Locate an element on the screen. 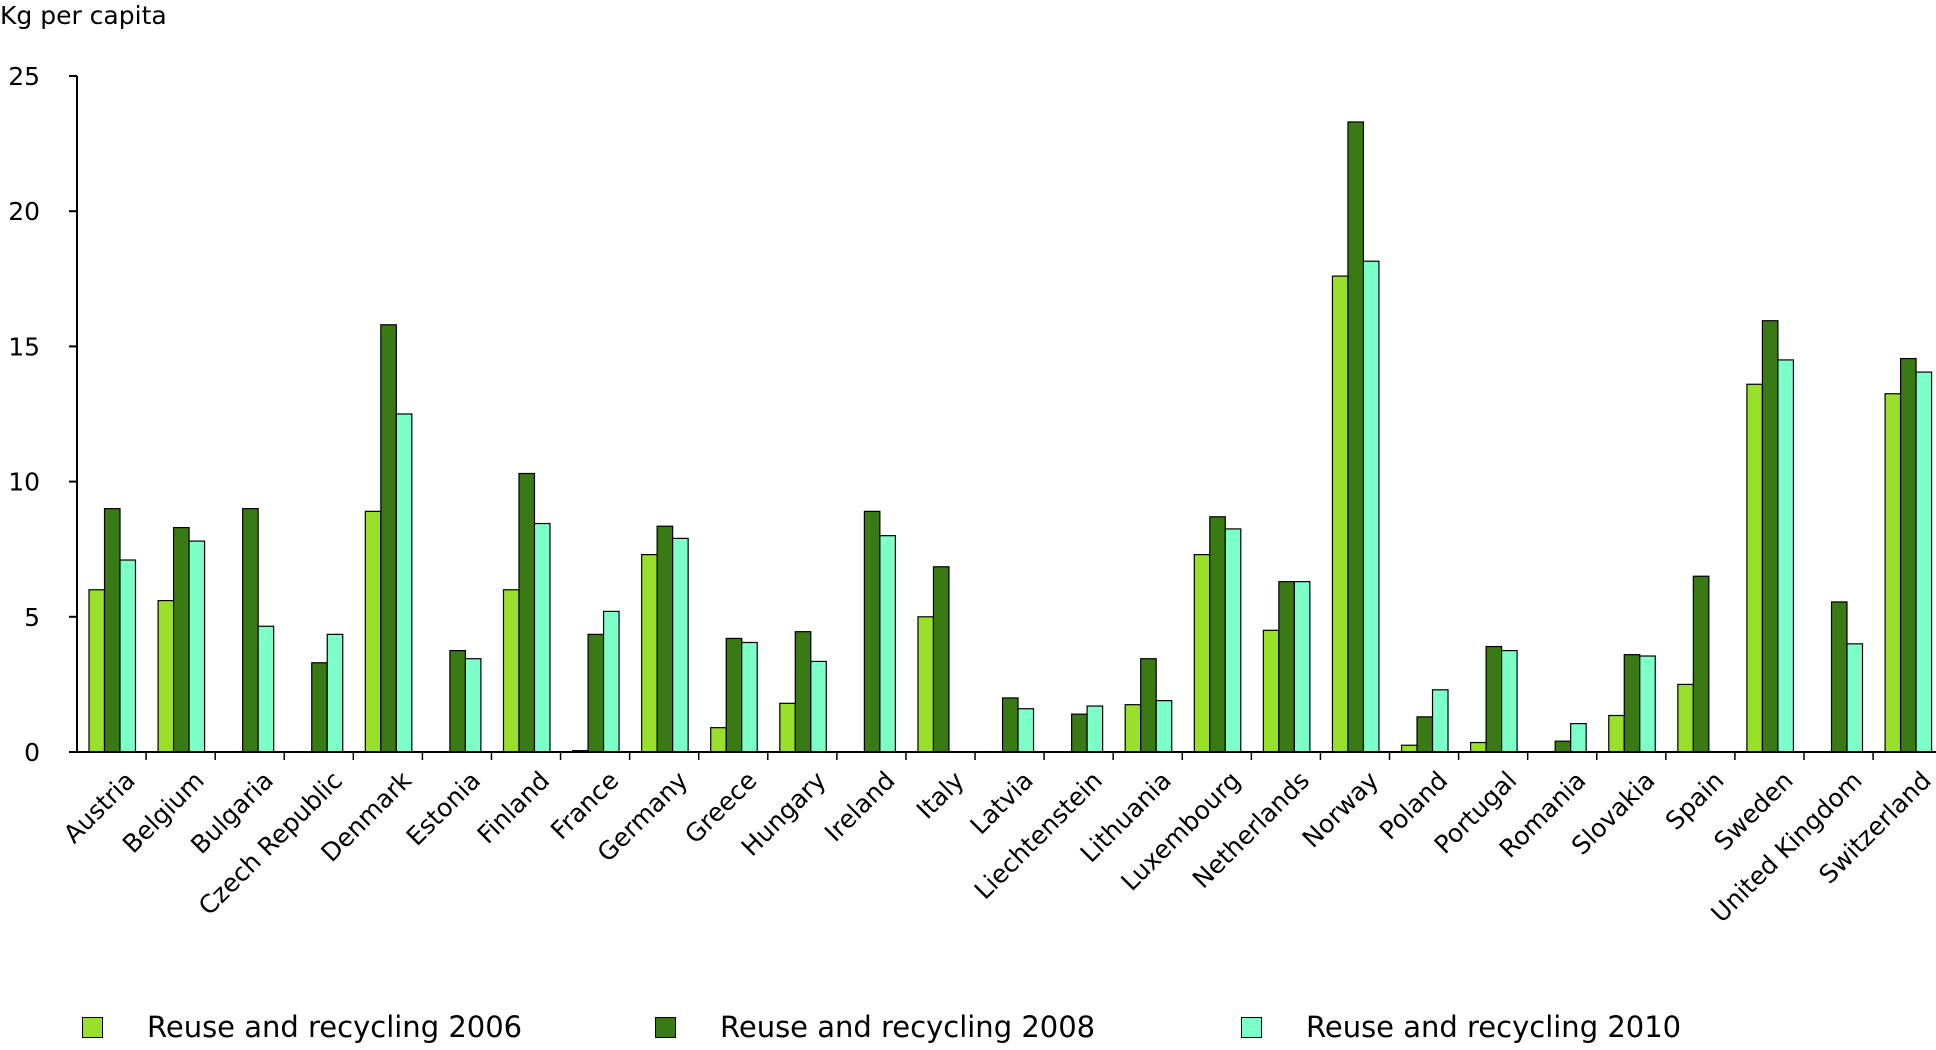 The image size is (1936, 1050). bar-belgium-2006 is located at coordinates (166, 676).